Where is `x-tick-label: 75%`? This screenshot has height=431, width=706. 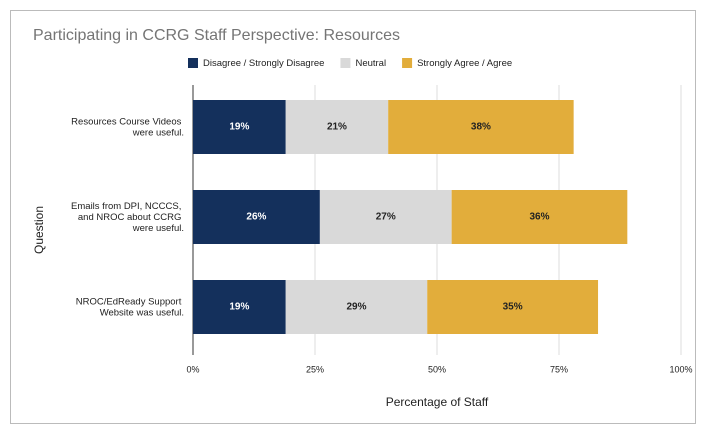 x-tick-label: 75% is located at coordinates (559, 369).